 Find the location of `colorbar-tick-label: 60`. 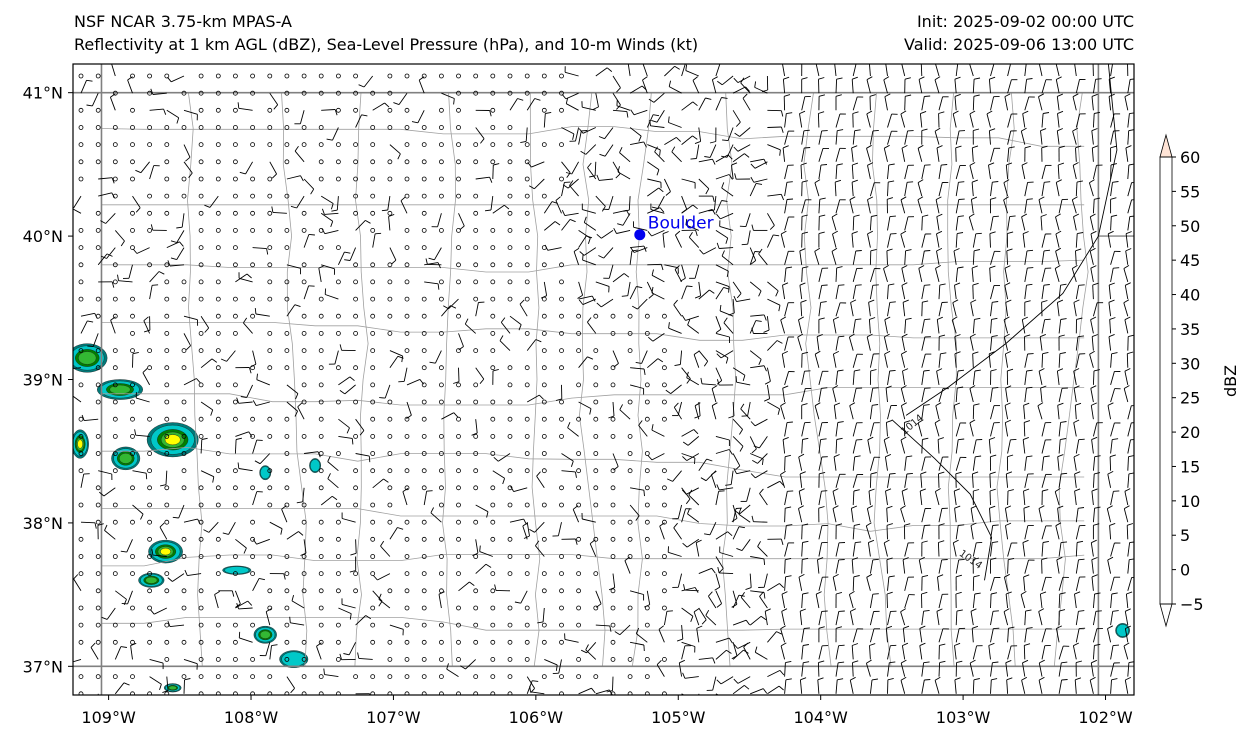

colorbar-tick-label: 60 is located at coordinates (1190, 157).